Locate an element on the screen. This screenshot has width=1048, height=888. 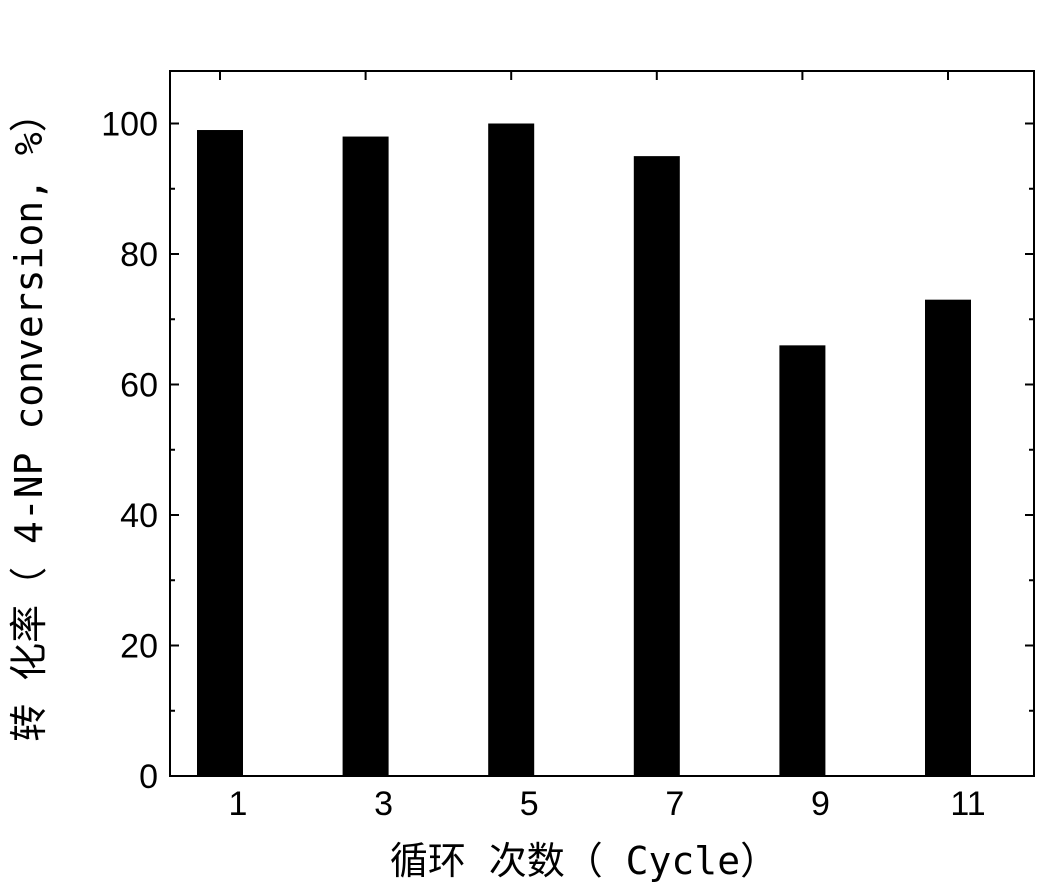
x-tick-label: 3 is located at coordinates (383, 804).